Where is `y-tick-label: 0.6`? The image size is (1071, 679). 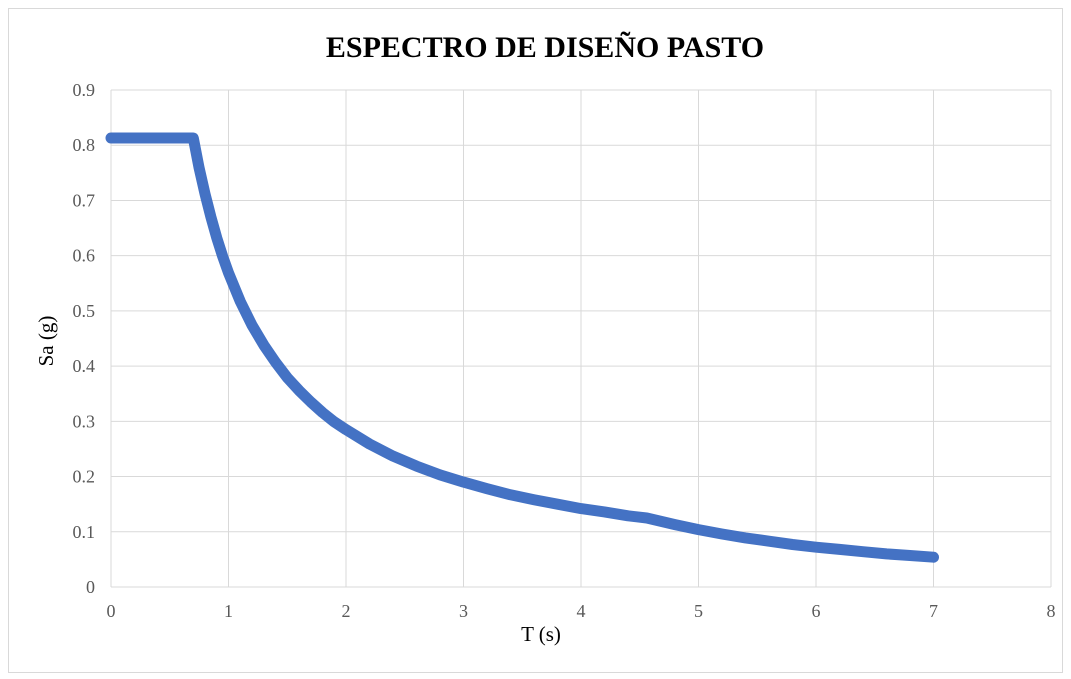
y-tick-label: 0.6 is located at coordinates (84, 256).